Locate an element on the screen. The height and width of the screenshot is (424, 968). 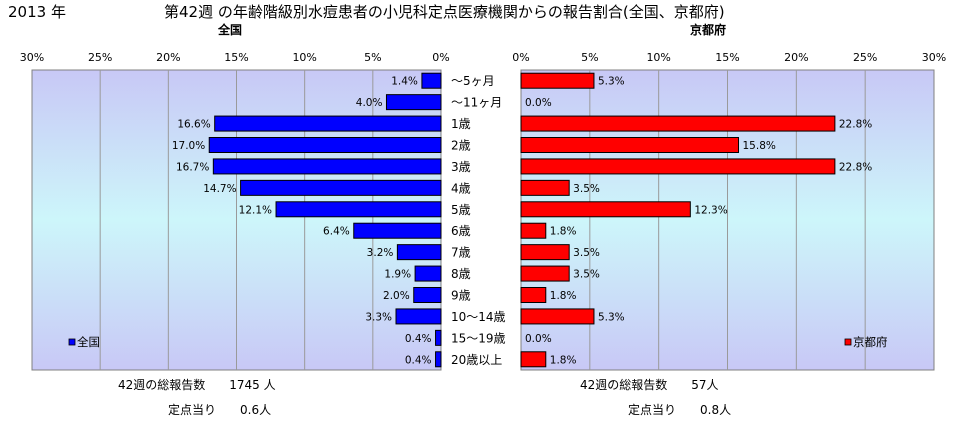
legend-left: 全国 is located at coordinates (84, 342).